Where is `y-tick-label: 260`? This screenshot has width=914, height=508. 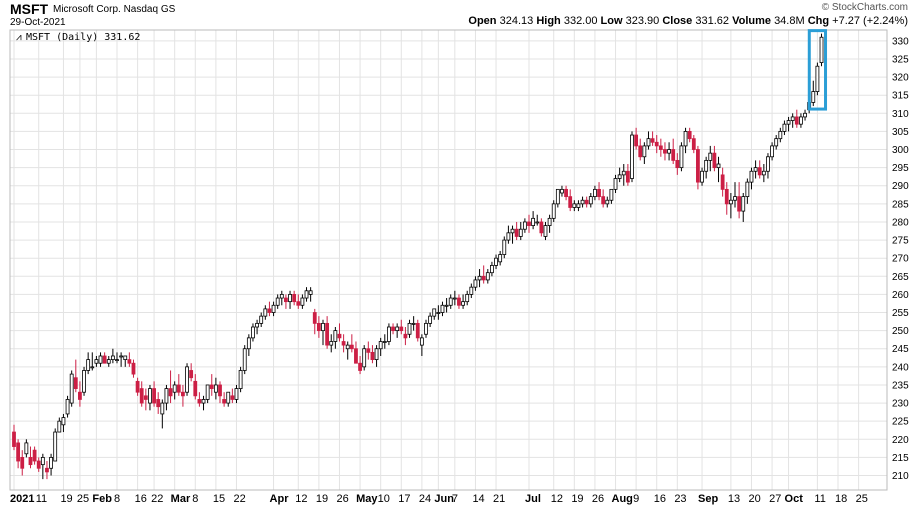 y-tick-label: 260 is located at coordinates (900, 295).